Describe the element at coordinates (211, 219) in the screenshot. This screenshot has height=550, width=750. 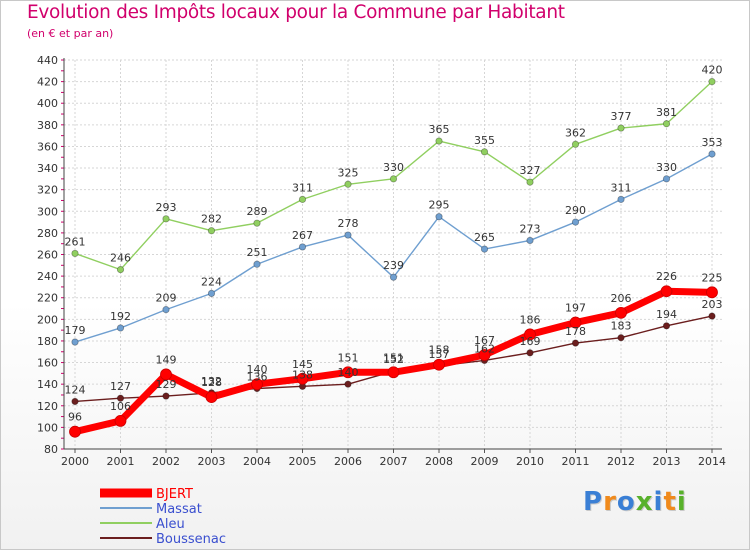
I see `data-label-aleu: 282` at that location.